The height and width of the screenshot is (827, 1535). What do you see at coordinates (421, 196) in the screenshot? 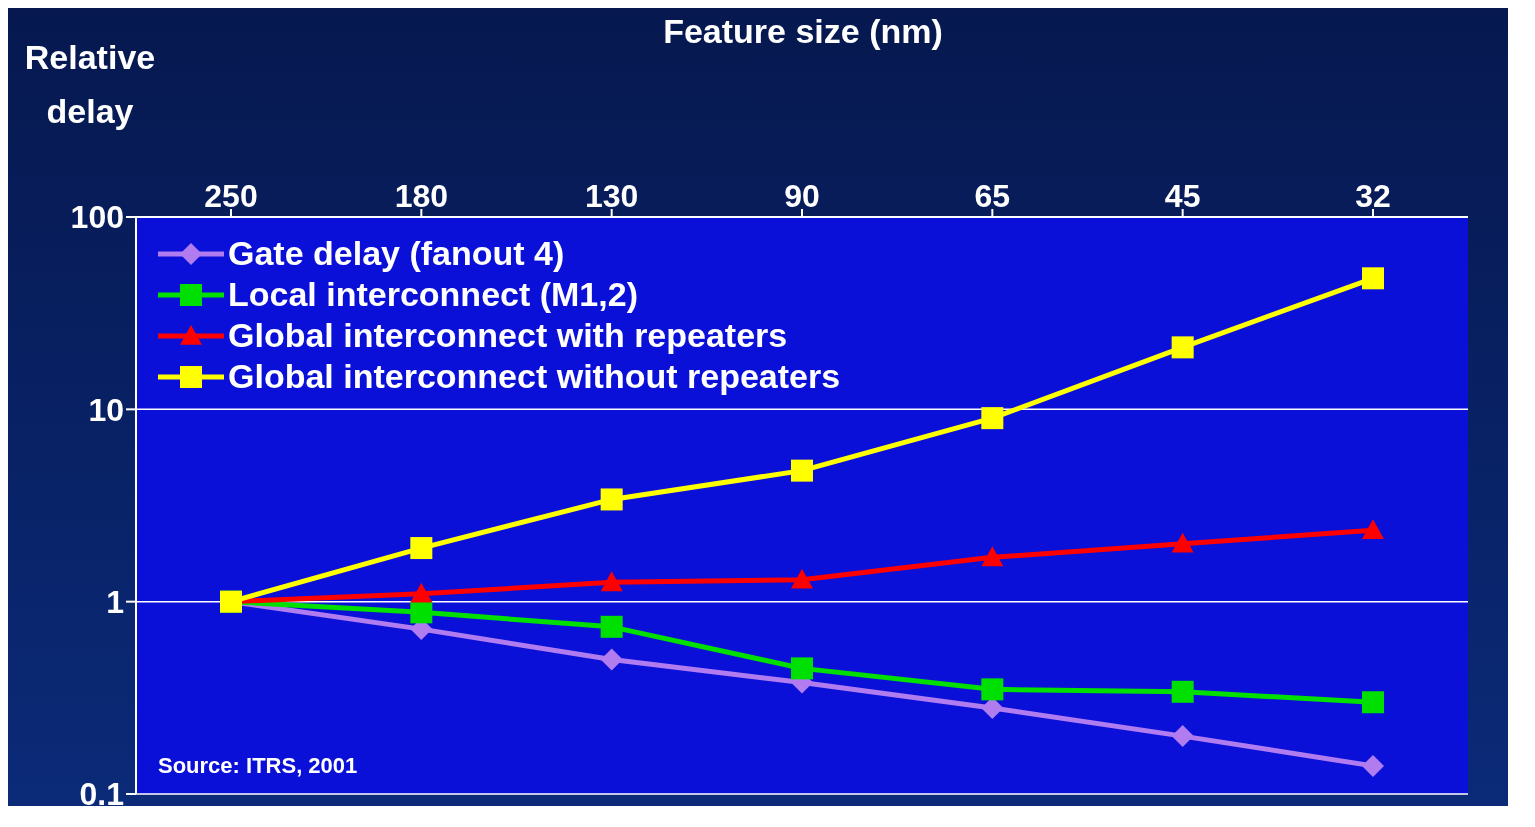
I see `x-tick-label: 180` at bounding box center [421, 196].